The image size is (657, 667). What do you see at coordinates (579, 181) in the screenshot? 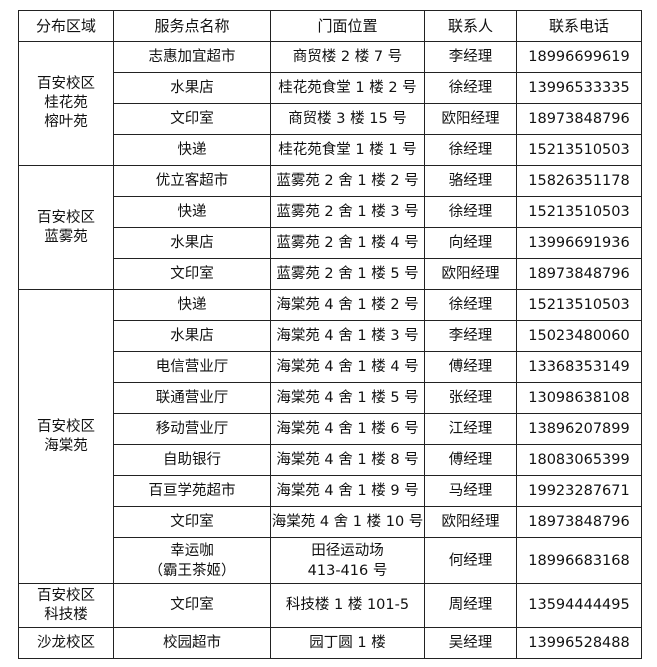
I see `phone-cell: 15826351178` at bounding box center [579, 181].